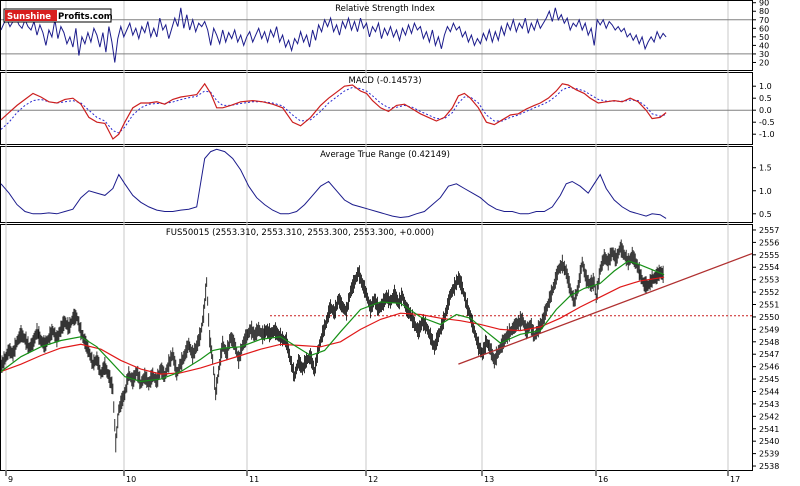 The height and width of the screenshot is (486, 800). Describe the element at coordinates (769, 441) in the screenshot. I see `y-tick-label: 2540` at that location.